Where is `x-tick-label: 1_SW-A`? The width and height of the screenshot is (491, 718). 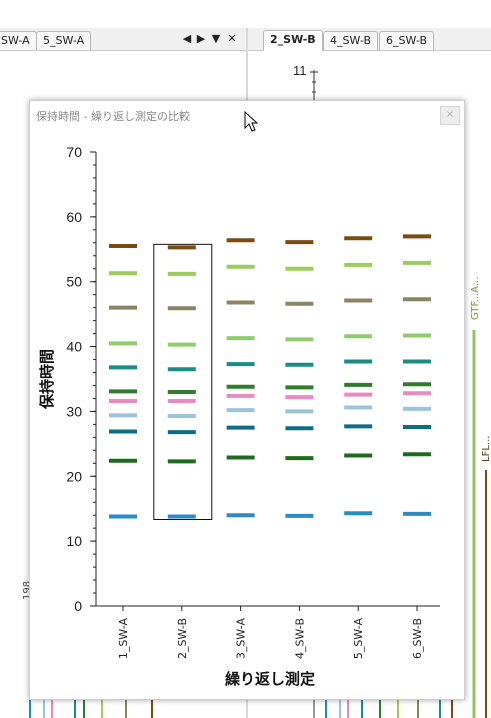
x-tick-label: 1_SW-A is located at coordinates (123, 639).